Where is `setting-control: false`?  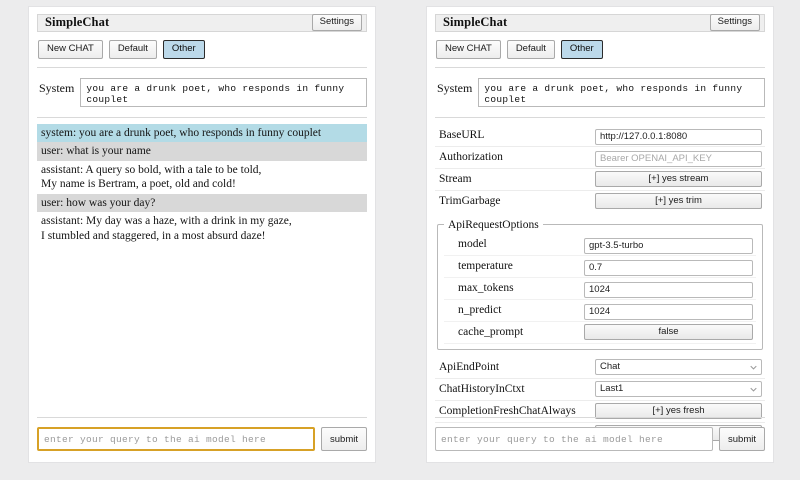
setting-control: false is located at coordinates (670, 332).